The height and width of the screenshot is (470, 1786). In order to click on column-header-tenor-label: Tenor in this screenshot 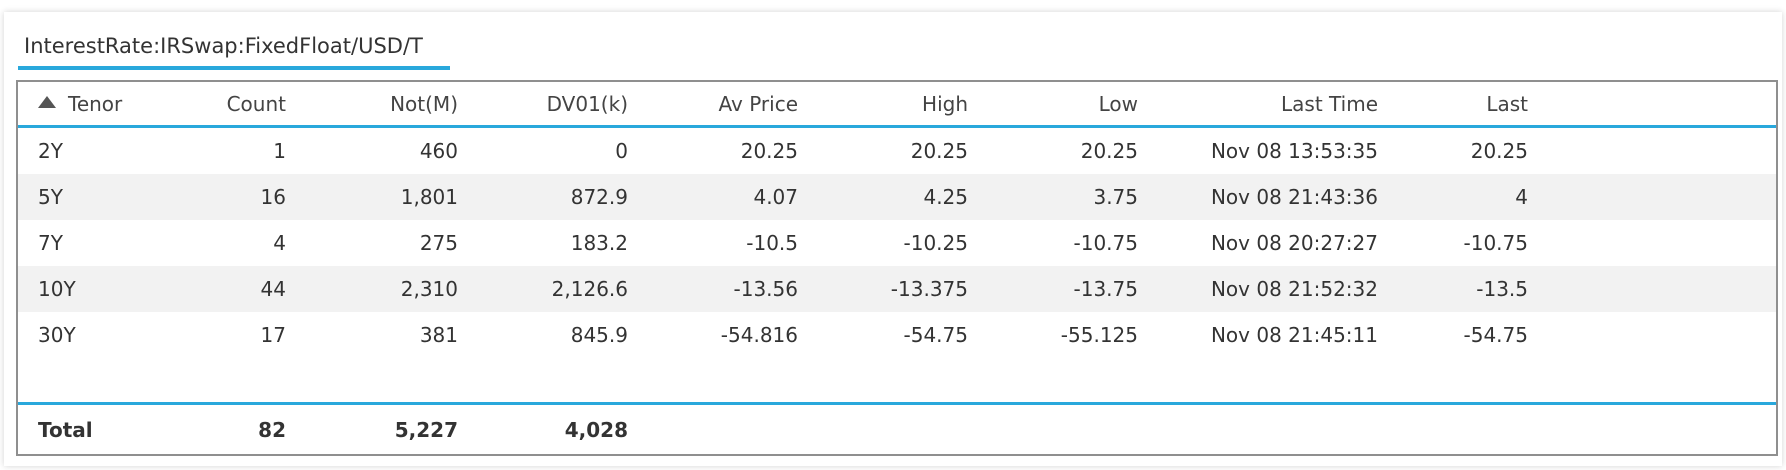, I will do `click(95, 103)`.